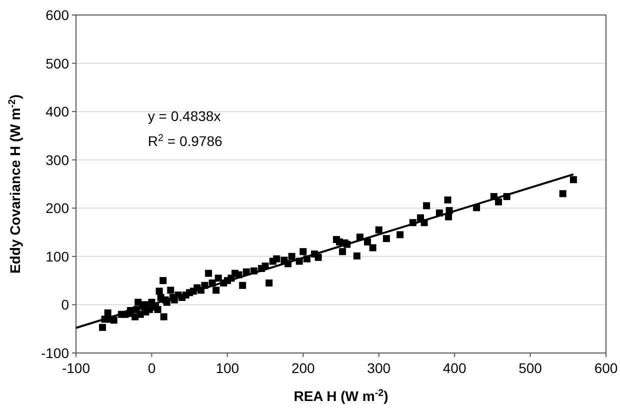  What do you see at coordinates (55, 353) in the screenshot?
I see `y-tick-label: -100` at bounding box center [55, 353].